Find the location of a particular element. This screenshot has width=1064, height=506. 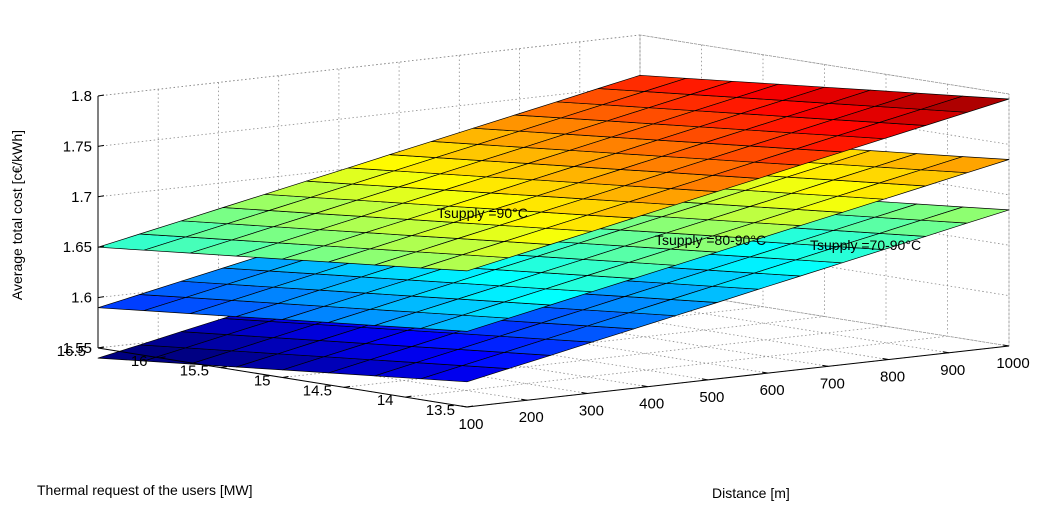

grid-edge is located at coordinates (369, 65).